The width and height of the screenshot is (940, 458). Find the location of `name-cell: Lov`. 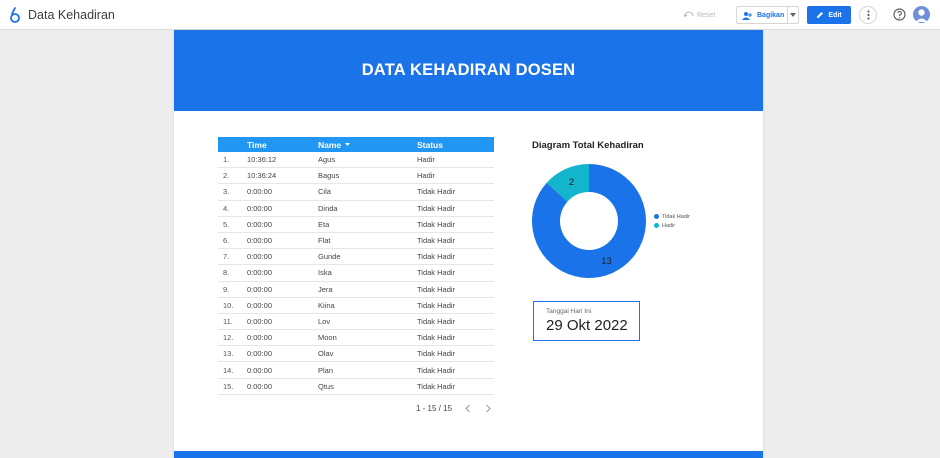

name-cell: Lov is located at coordinates (324, 321).